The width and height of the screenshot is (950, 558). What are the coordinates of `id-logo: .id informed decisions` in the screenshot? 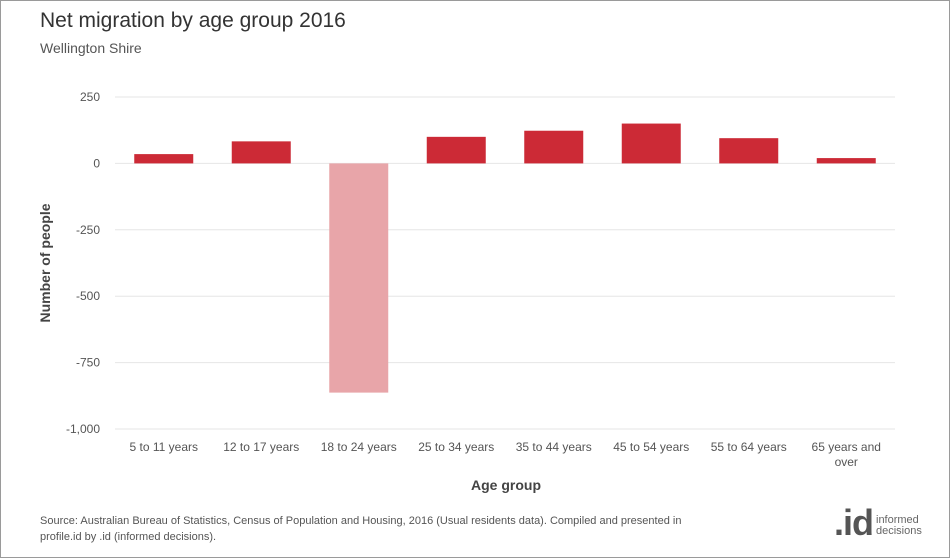 It's located at (878, 523).